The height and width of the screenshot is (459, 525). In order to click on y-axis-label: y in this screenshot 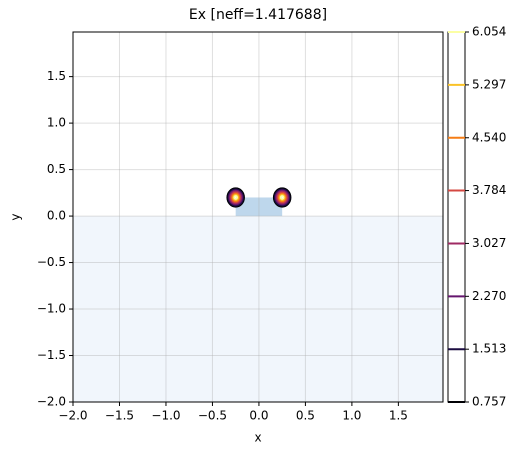, I will do `click(16, 216)`.